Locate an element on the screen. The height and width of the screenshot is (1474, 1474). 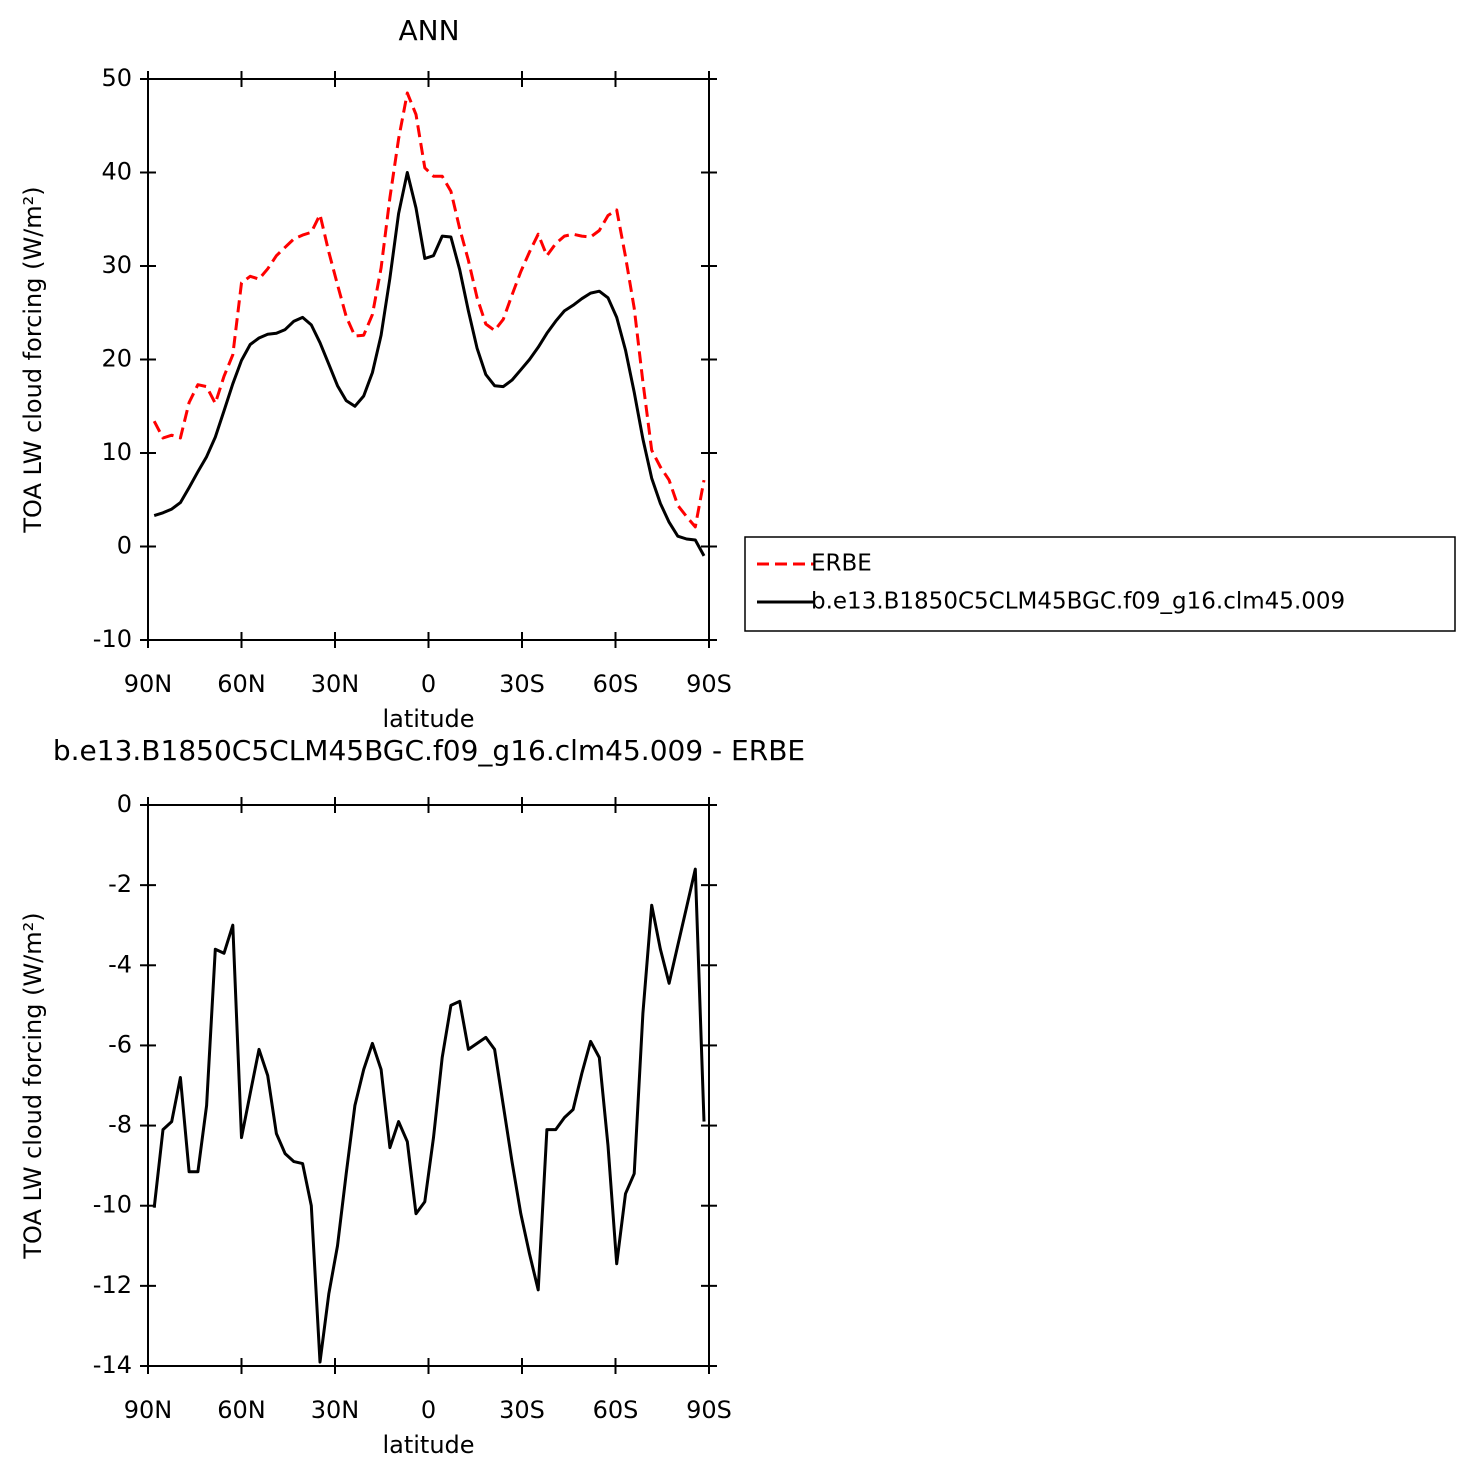
legend-label: b.e13.B1850C5CLM45BGC.f09_g16.clm45.009 is located at coordinates (1078, 602).